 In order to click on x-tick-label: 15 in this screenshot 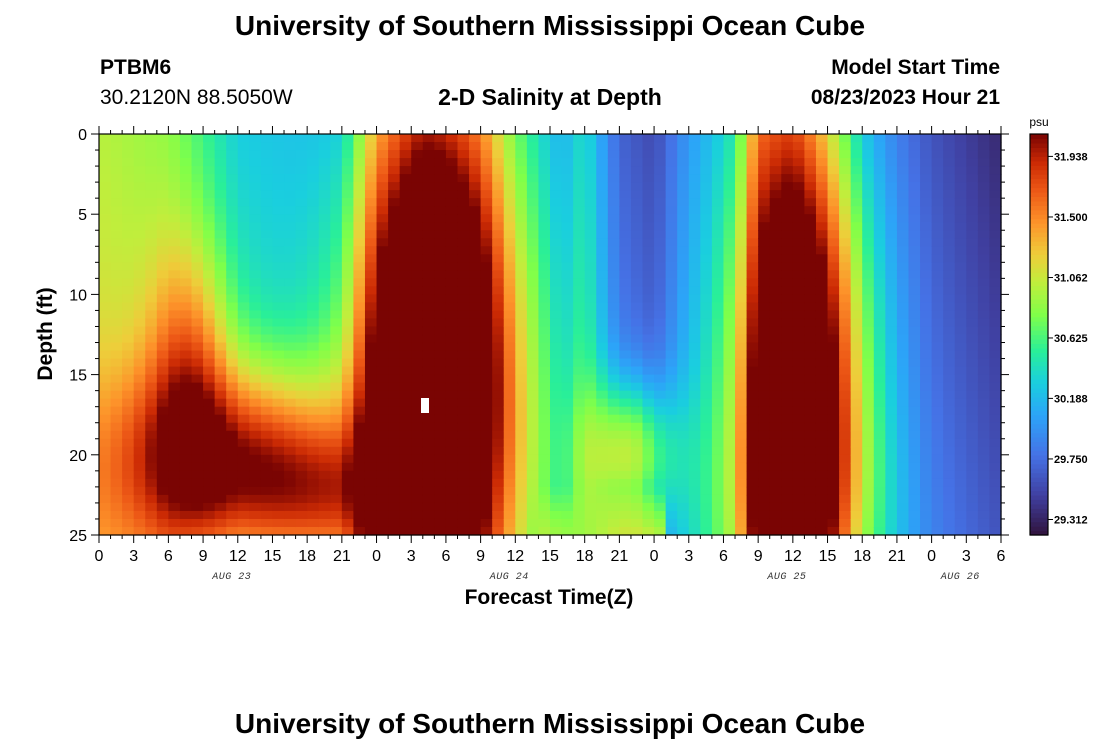, I will do `click(550, 556)`.